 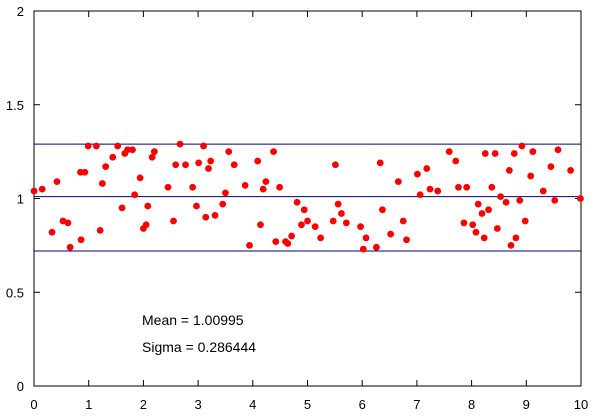 I want to click on x-tick-label: 4, so click(x=252, y=404).